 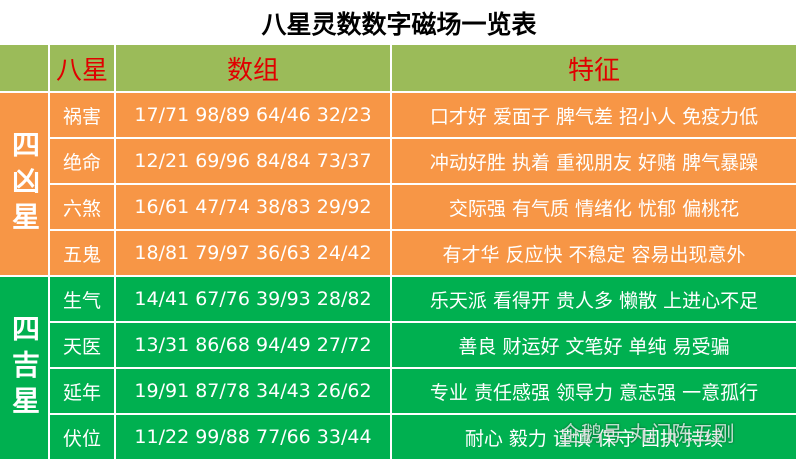 What do you see at coordinates (83, 300) in the screenshot?
I see `star-name: 生气` at bounding box center [83, 300].